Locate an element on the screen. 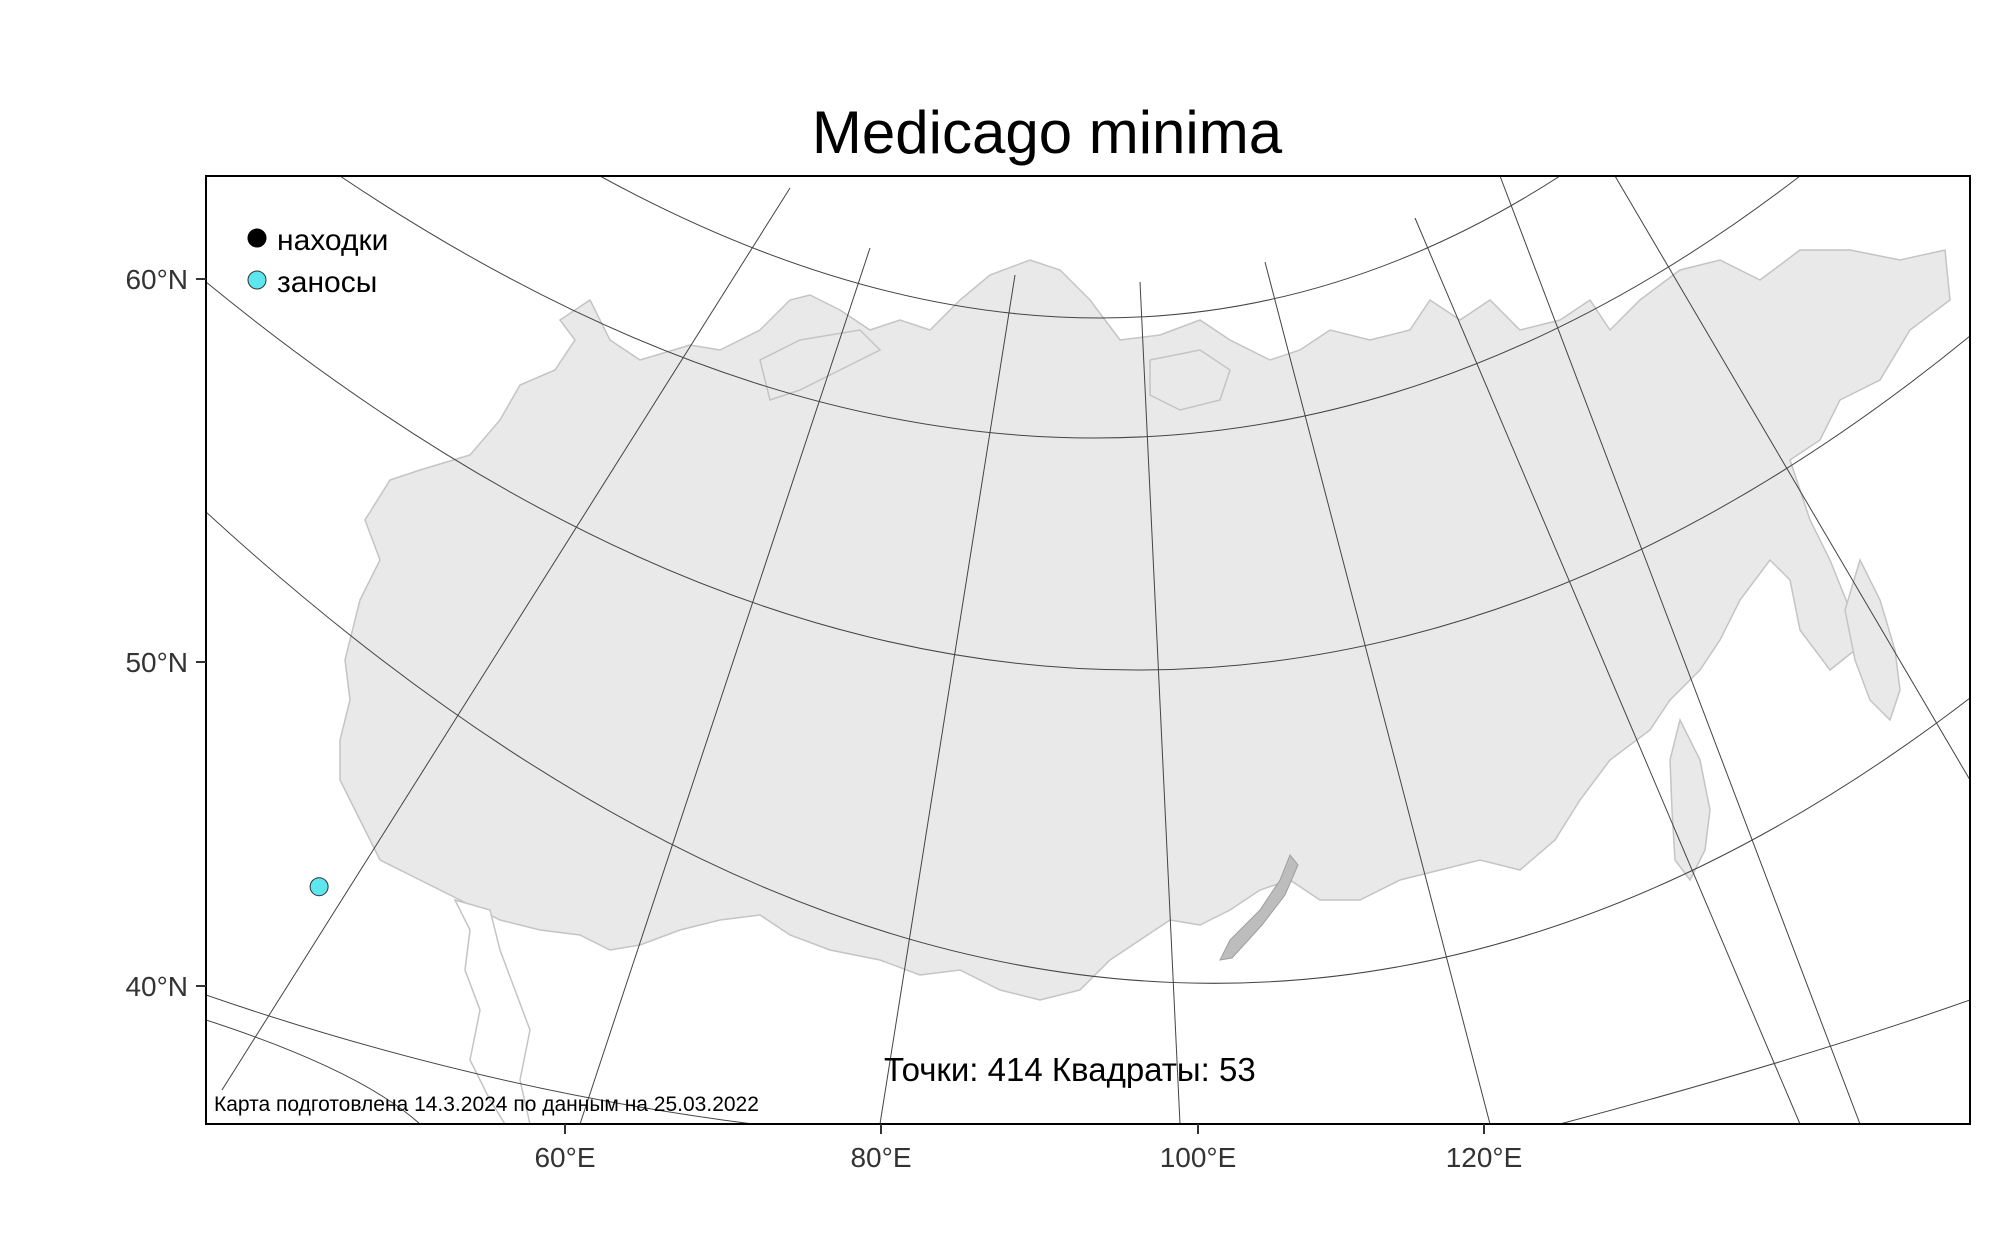 The width and height of the screenshot is (2000, 1253). legend-introductions-swatch is located at coordinates (257, 280).